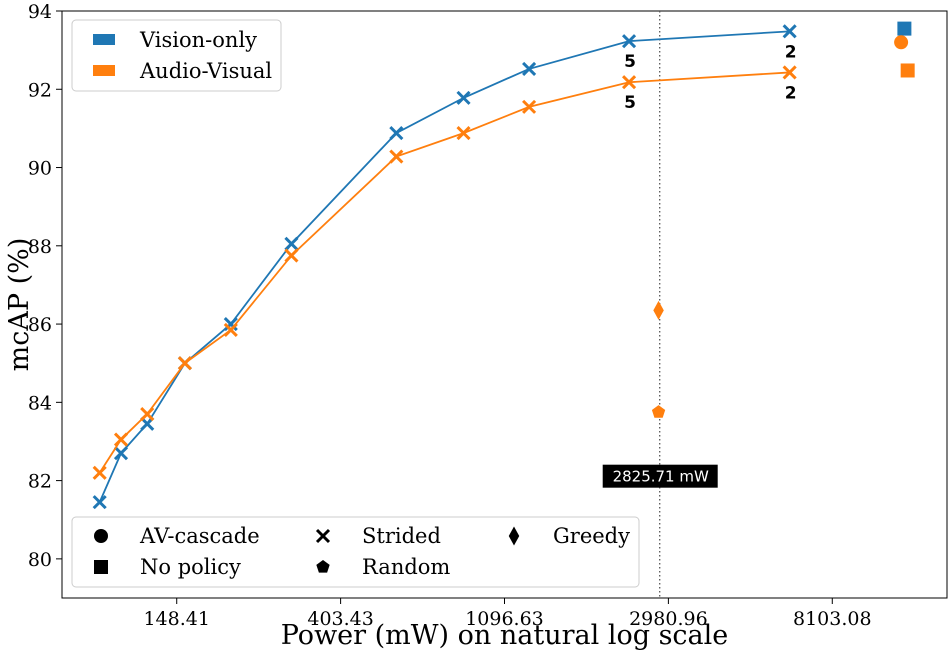  What do you see at coordinates (101, 536) in the screenshot?
I see `legend-marker-circle` at bounding box center [101, 536].